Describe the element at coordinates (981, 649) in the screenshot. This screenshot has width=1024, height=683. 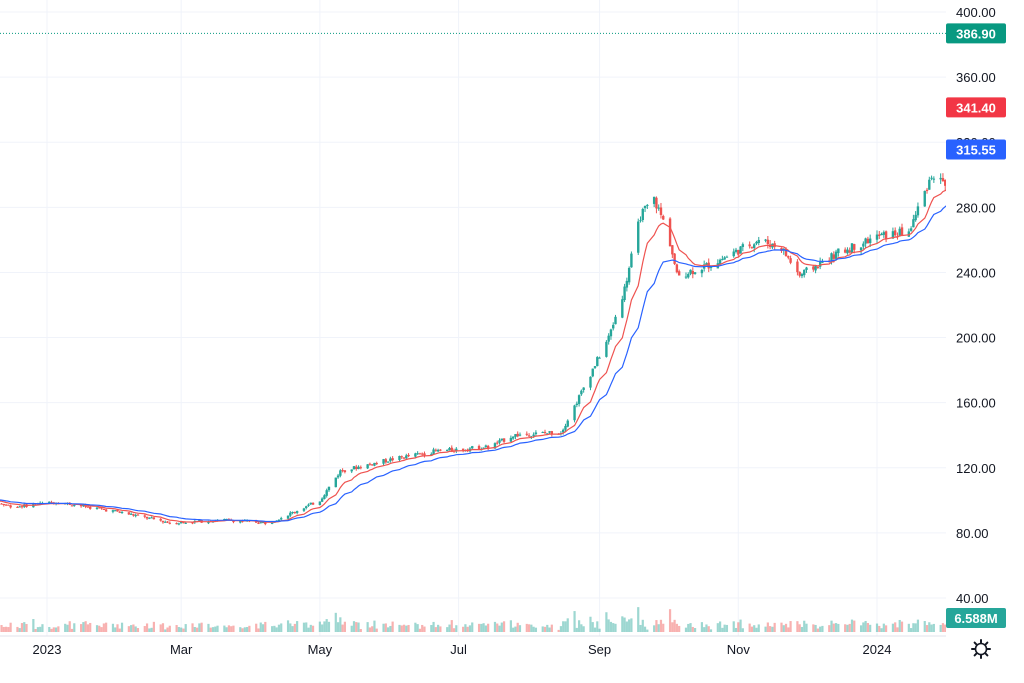
I see `gear-icon` at that location.